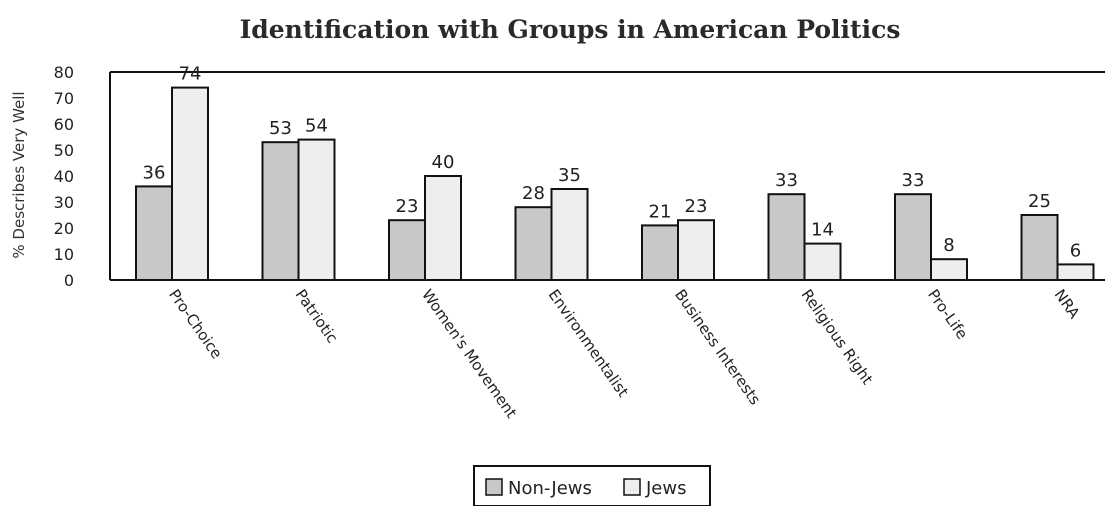  What do you see at coordinates (64, 202) in the screenshot?
I see `y-tick-label: 30` at bounding box center [64, 202].